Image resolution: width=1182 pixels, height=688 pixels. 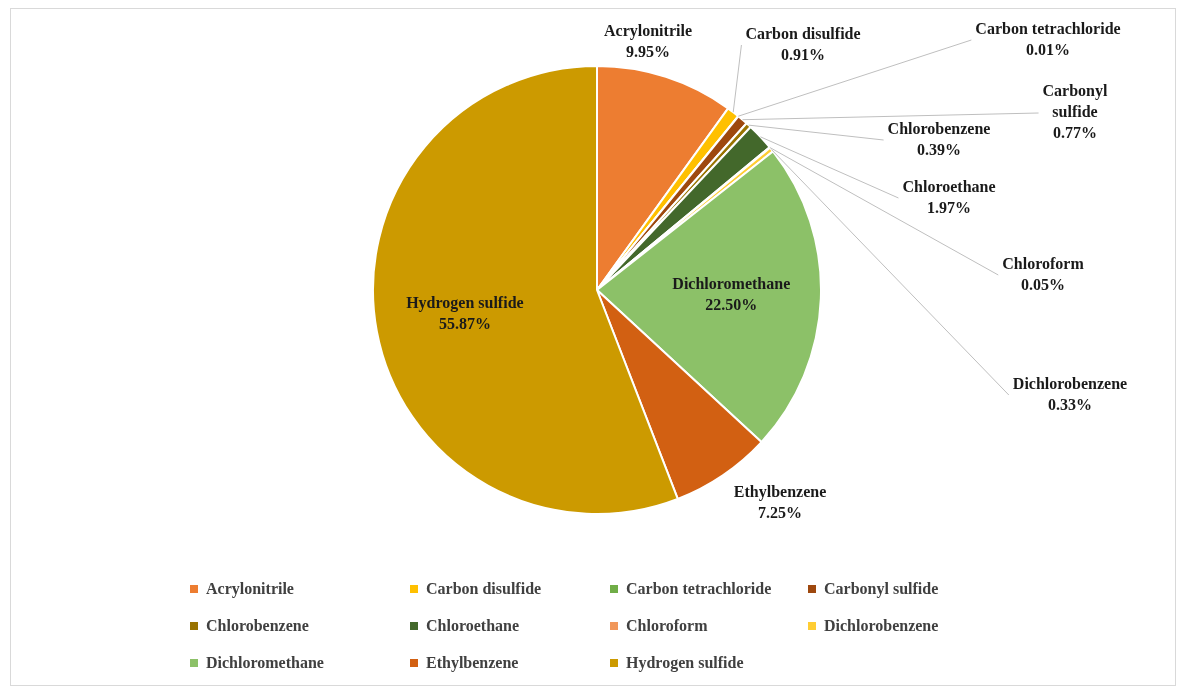 I want to click on data-label: 0.33%, so click(x=1070, y=404).